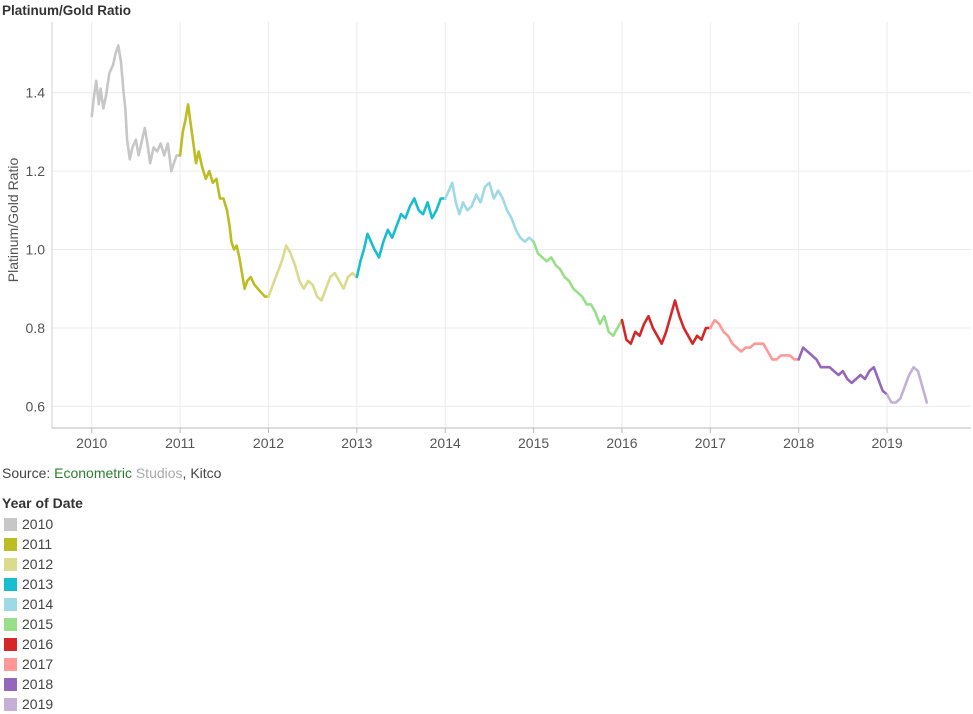 This screenshot has height=714, width=973. I want to click on legend-label: 2015, so click(38, 624).